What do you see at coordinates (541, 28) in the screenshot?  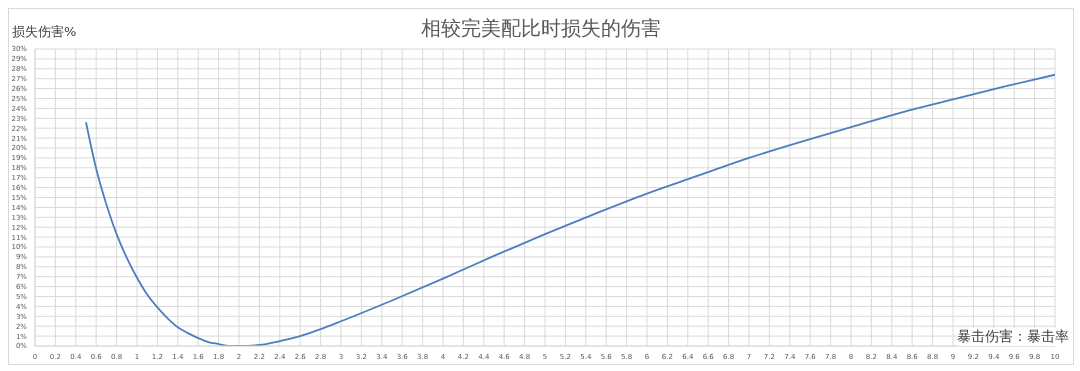 I see `chart-title: 相较完美配比时损失的伤害` at bounding box center [541, 28].